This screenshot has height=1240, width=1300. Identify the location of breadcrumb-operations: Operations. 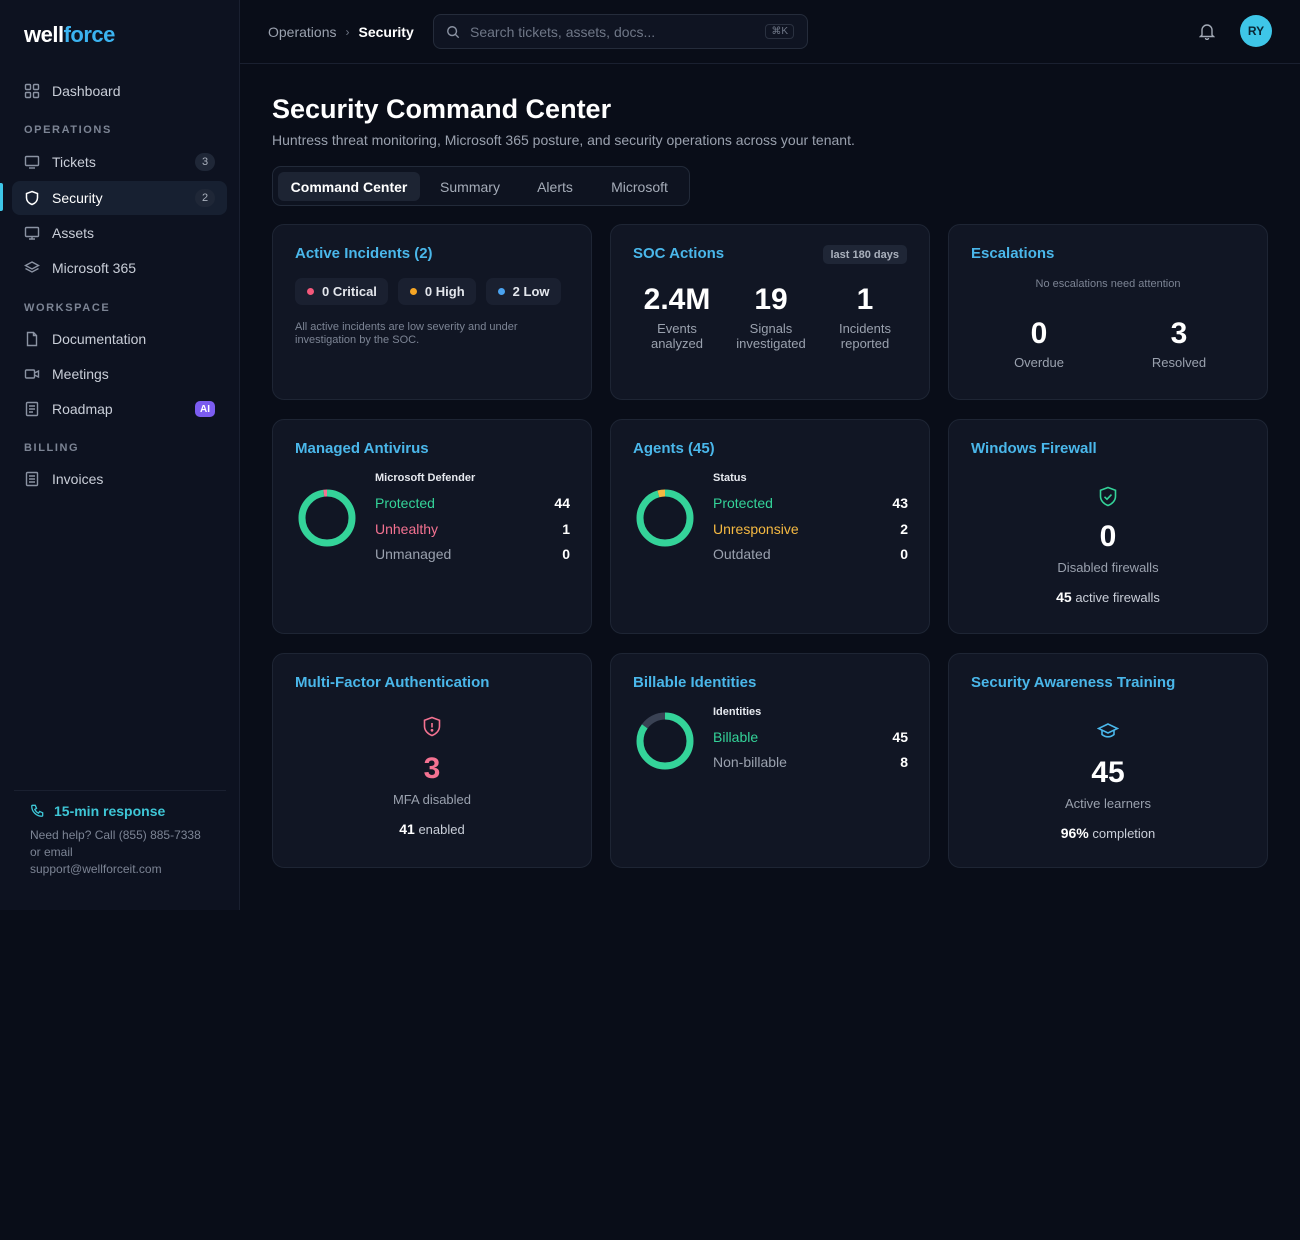
(302, 32).